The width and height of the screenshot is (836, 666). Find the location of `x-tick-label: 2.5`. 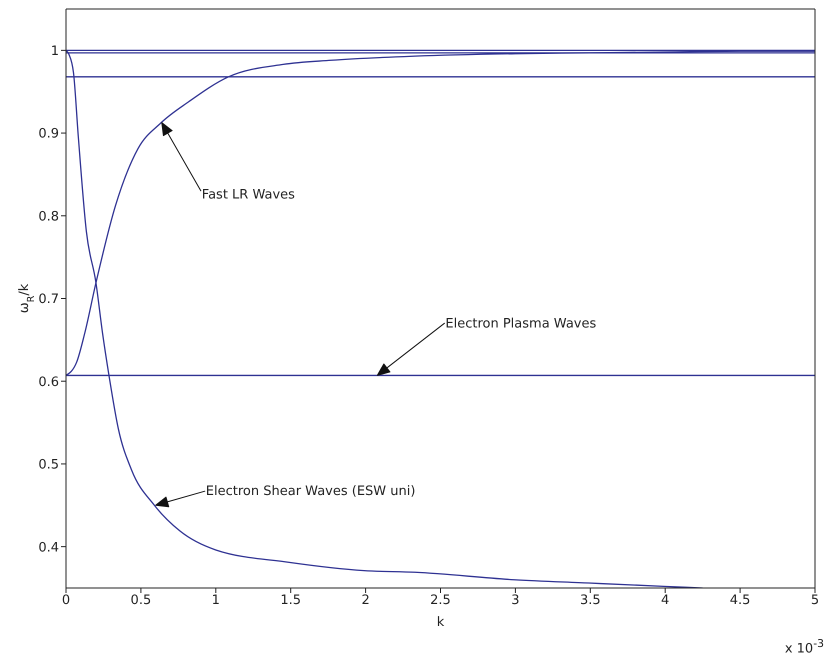

x-tick-label: 2.5 is located at coordinates (440, 600).